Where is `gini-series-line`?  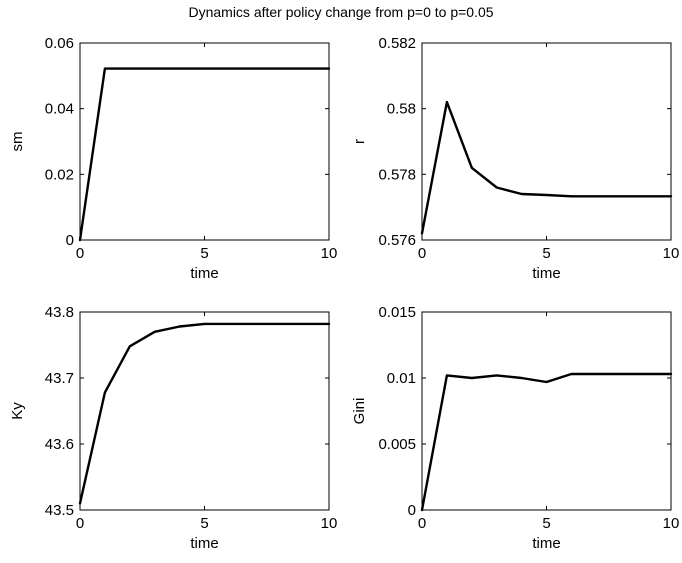 gini-series-line is located at coordinates (546, 442).